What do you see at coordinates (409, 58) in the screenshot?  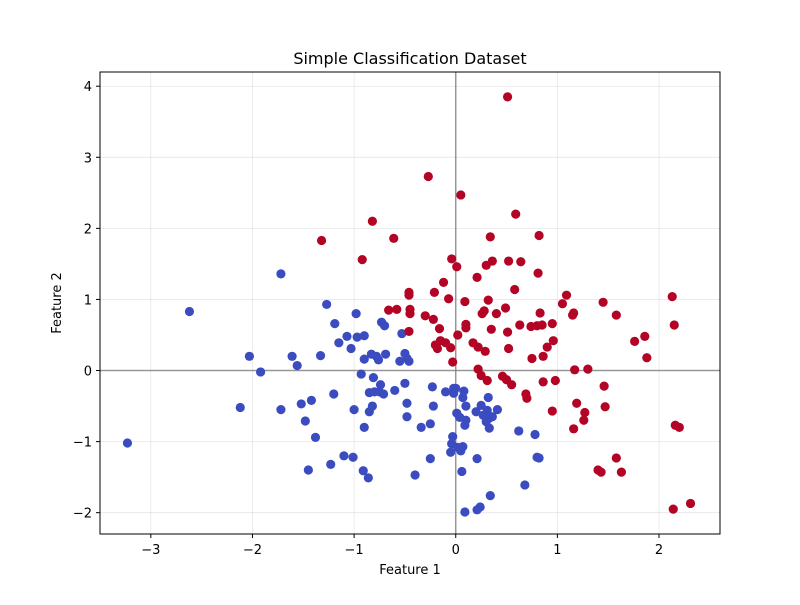 I see `chart-title: Simple Classification Dataset` at bounding box center [409, 58].